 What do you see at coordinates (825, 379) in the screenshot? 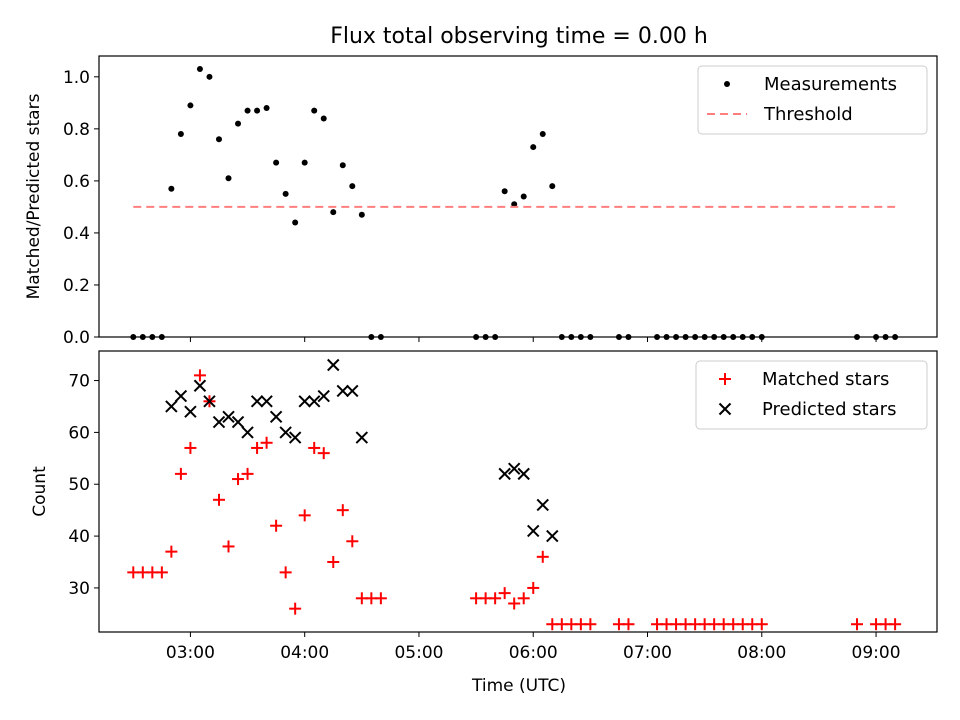
I see `legend-label: Matched stars` at bounding box center [825, 379].